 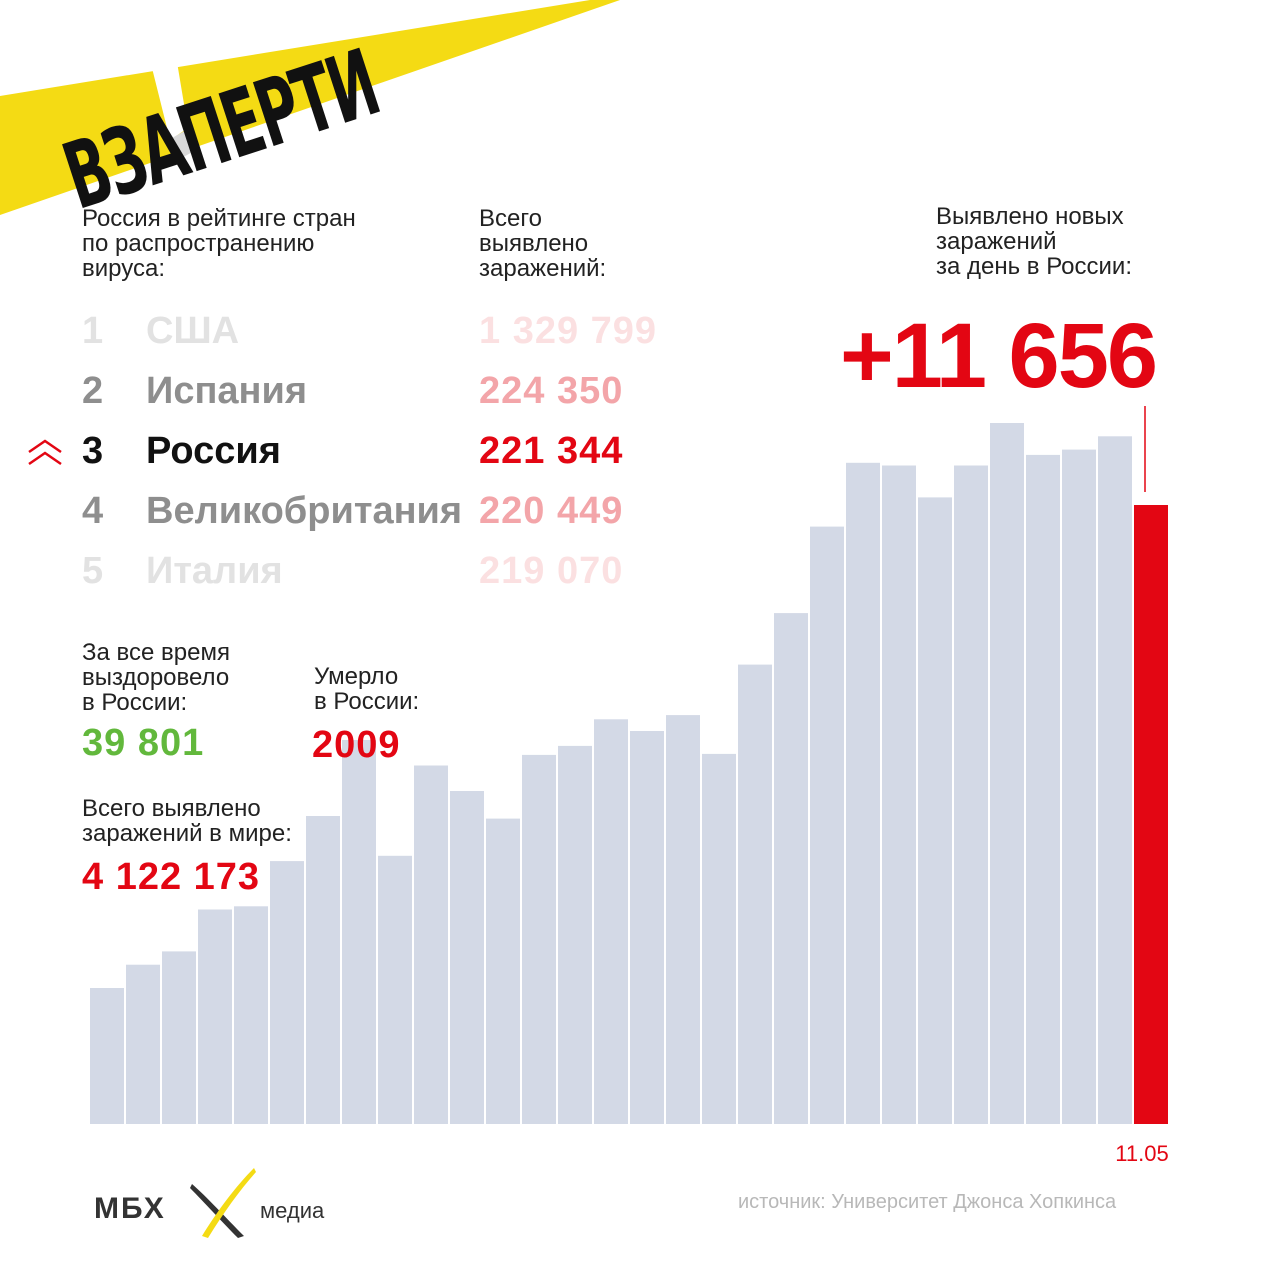 I want to click on deaths-value: 2009, so click(x=356, y=745).